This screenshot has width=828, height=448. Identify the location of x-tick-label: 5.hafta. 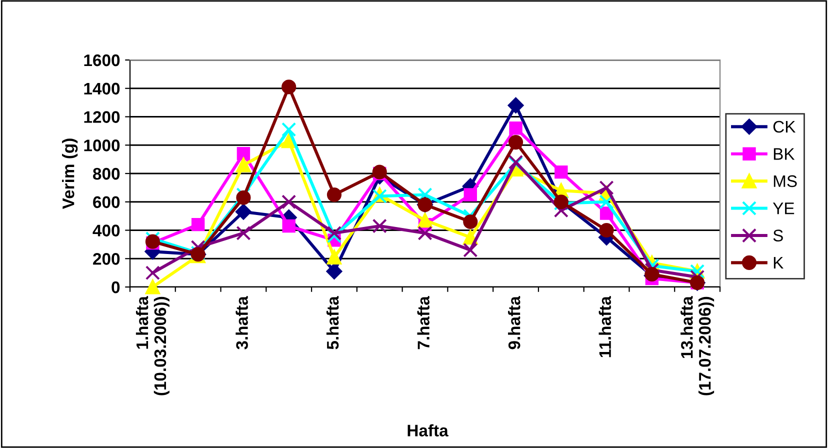
(332, 323).